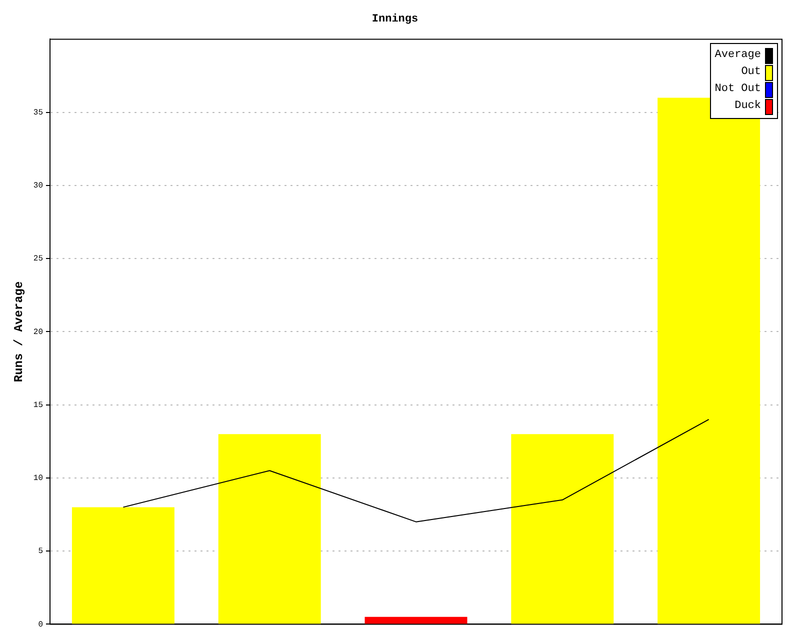  Describe the element at coordinates (737, 90) in the screenshot. I see `legend-label: Not Out` at that location.